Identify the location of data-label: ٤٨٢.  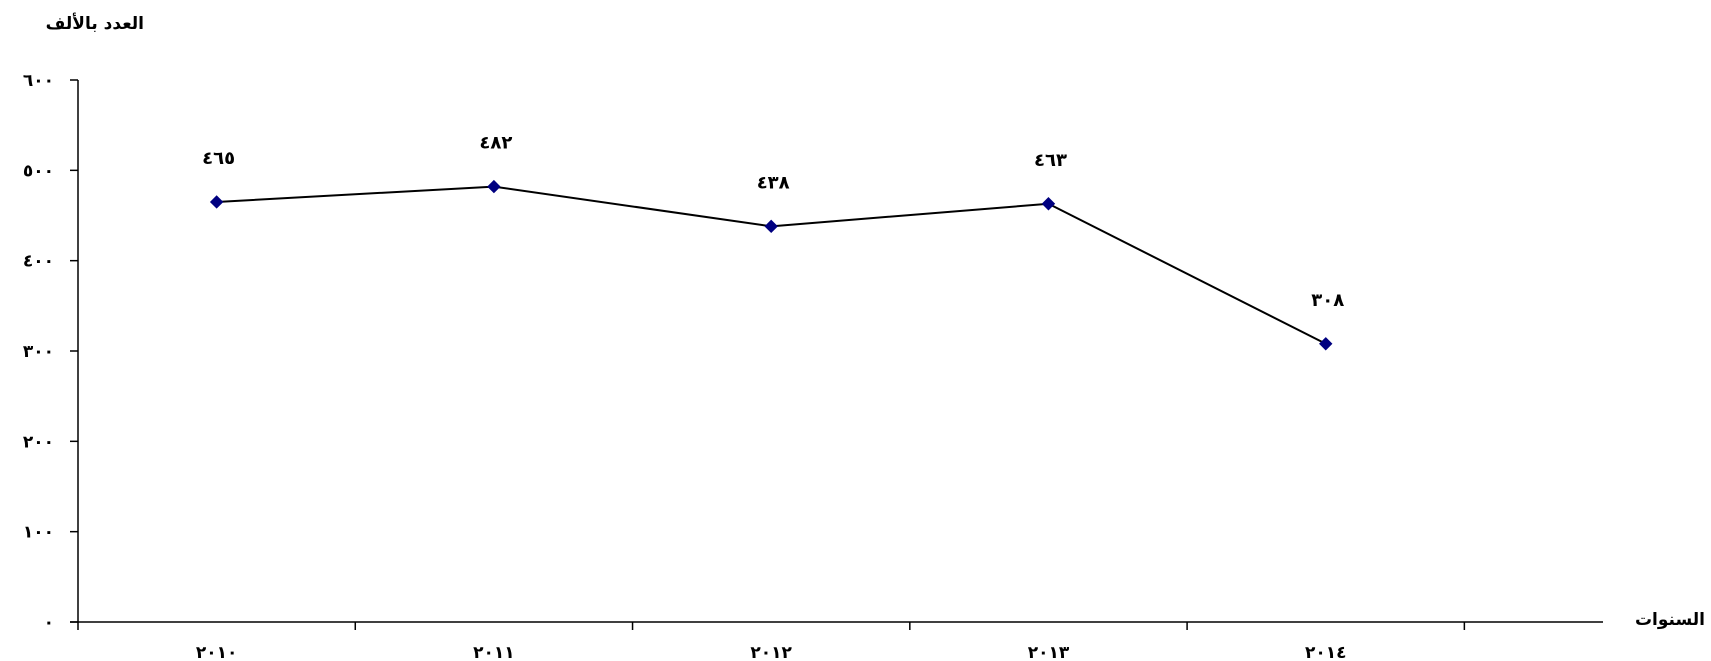
(495, 143).